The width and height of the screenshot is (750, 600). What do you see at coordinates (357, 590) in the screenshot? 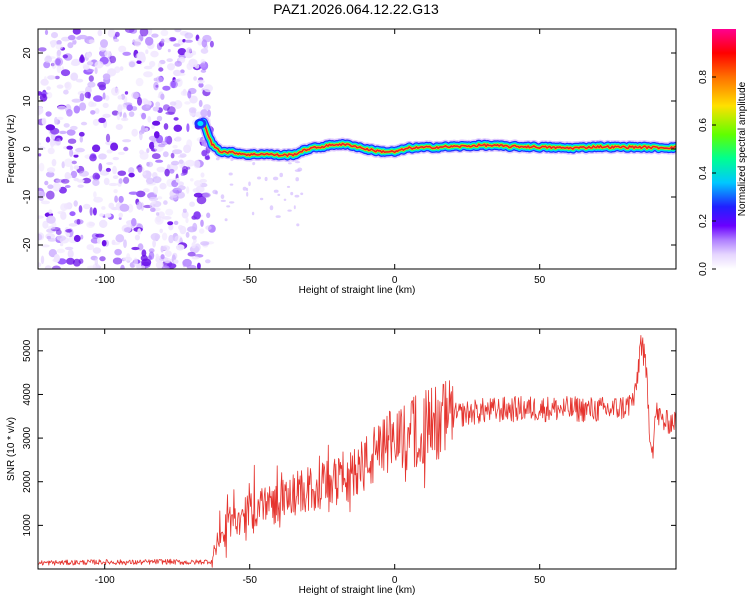
I see `snr-x-label: Height of straight line (km)` at bounding box center [357, 590].